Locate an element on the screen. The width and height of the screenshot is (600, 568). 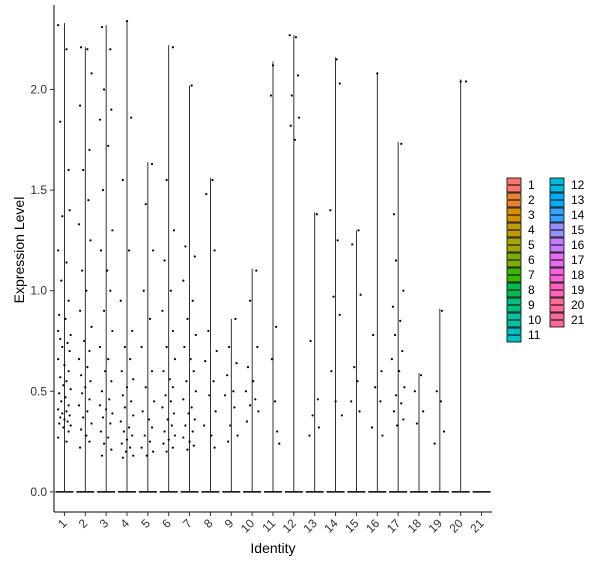
legend-label-8: 8 is located at coordinates (531, 290).